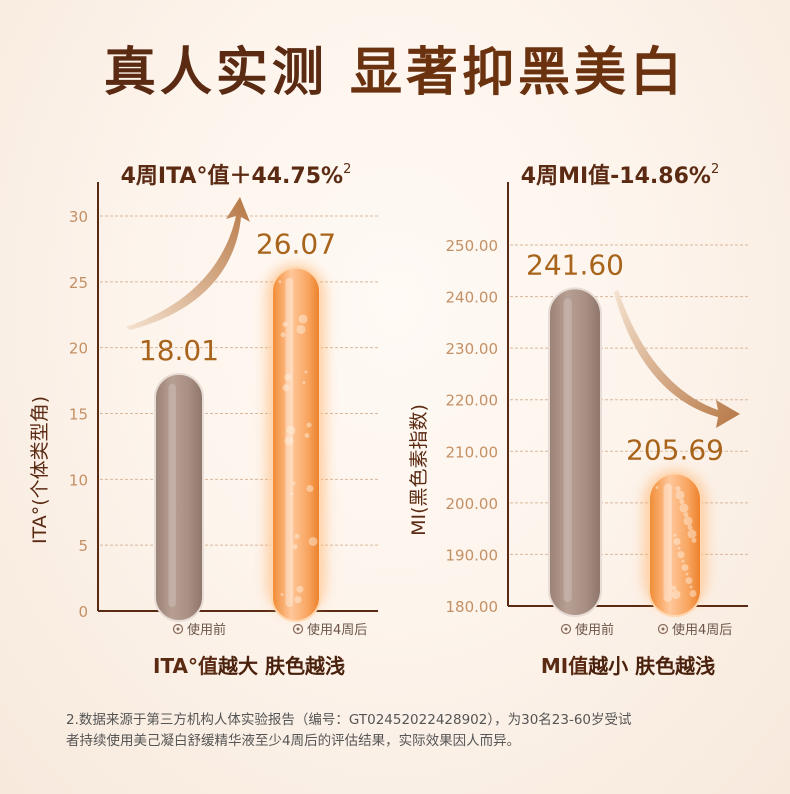  I want to click on y-tick-label: 15, so click(78, 415).